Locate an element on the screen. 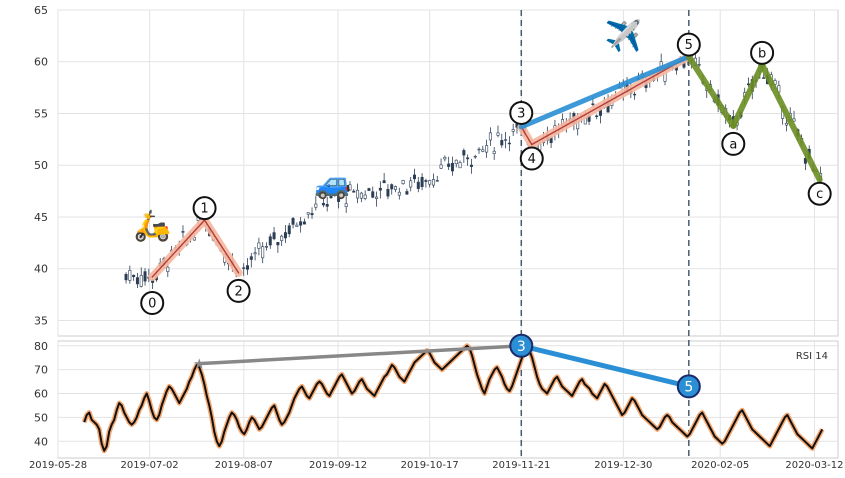 The image size is (845, 478). price-y-tick-label: 50 is located at coordinates (41, 165).